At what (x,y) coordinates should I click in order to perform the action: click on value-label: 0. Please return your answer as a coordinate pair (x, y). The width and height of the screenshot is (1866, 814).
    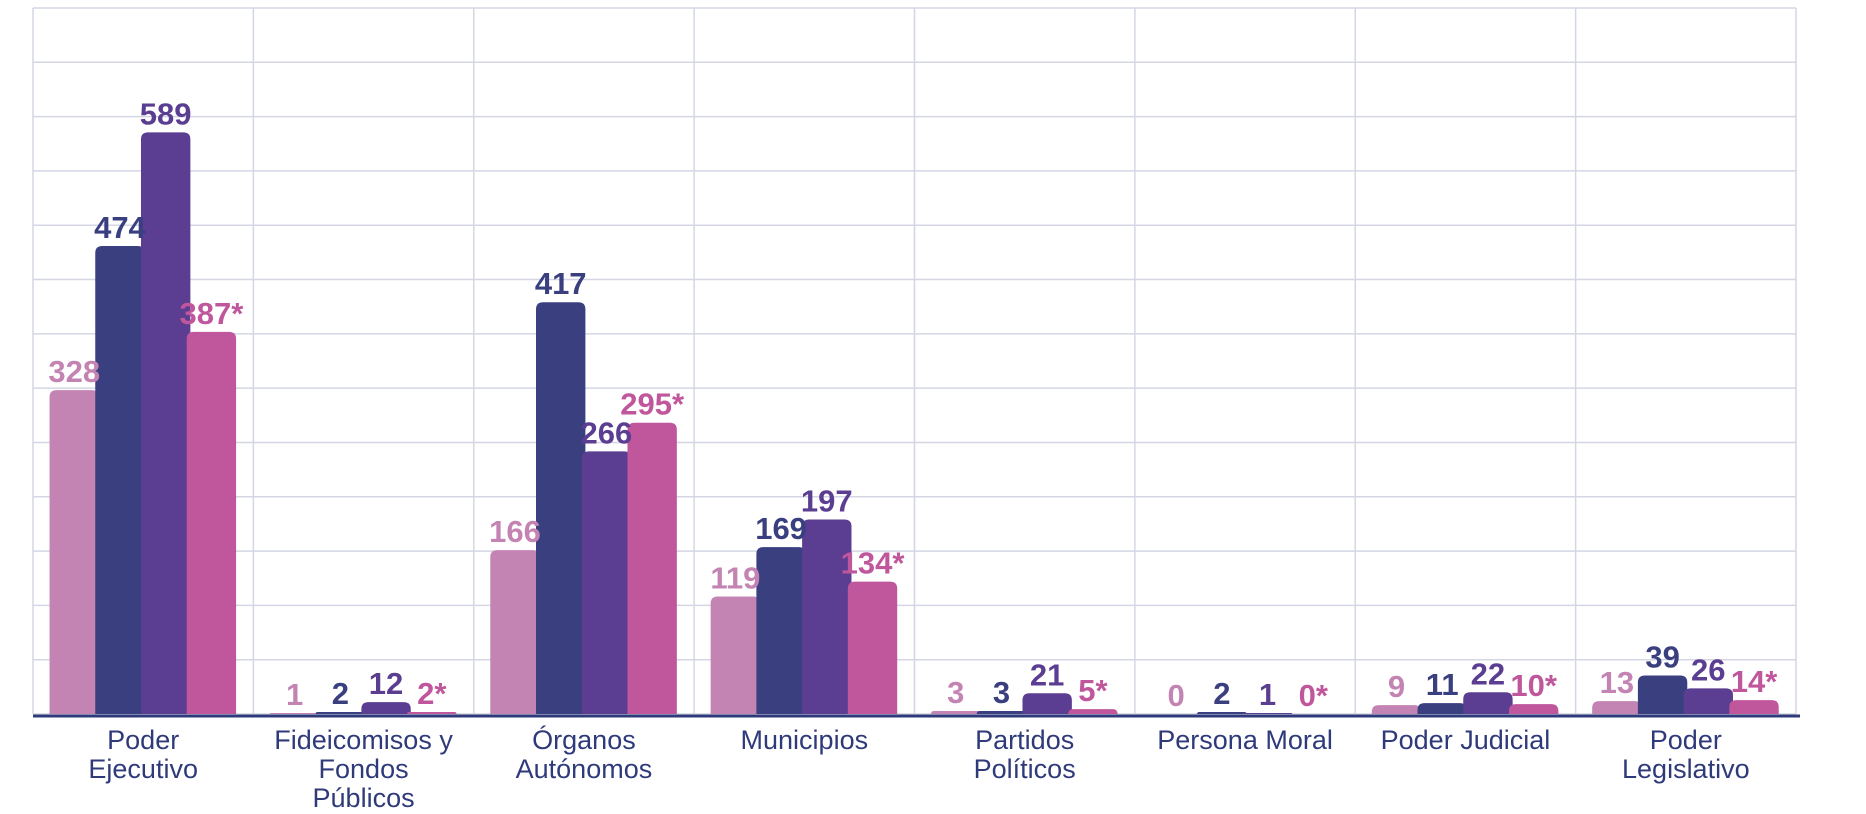
    Looking at the image, I should click on (1175, 695).